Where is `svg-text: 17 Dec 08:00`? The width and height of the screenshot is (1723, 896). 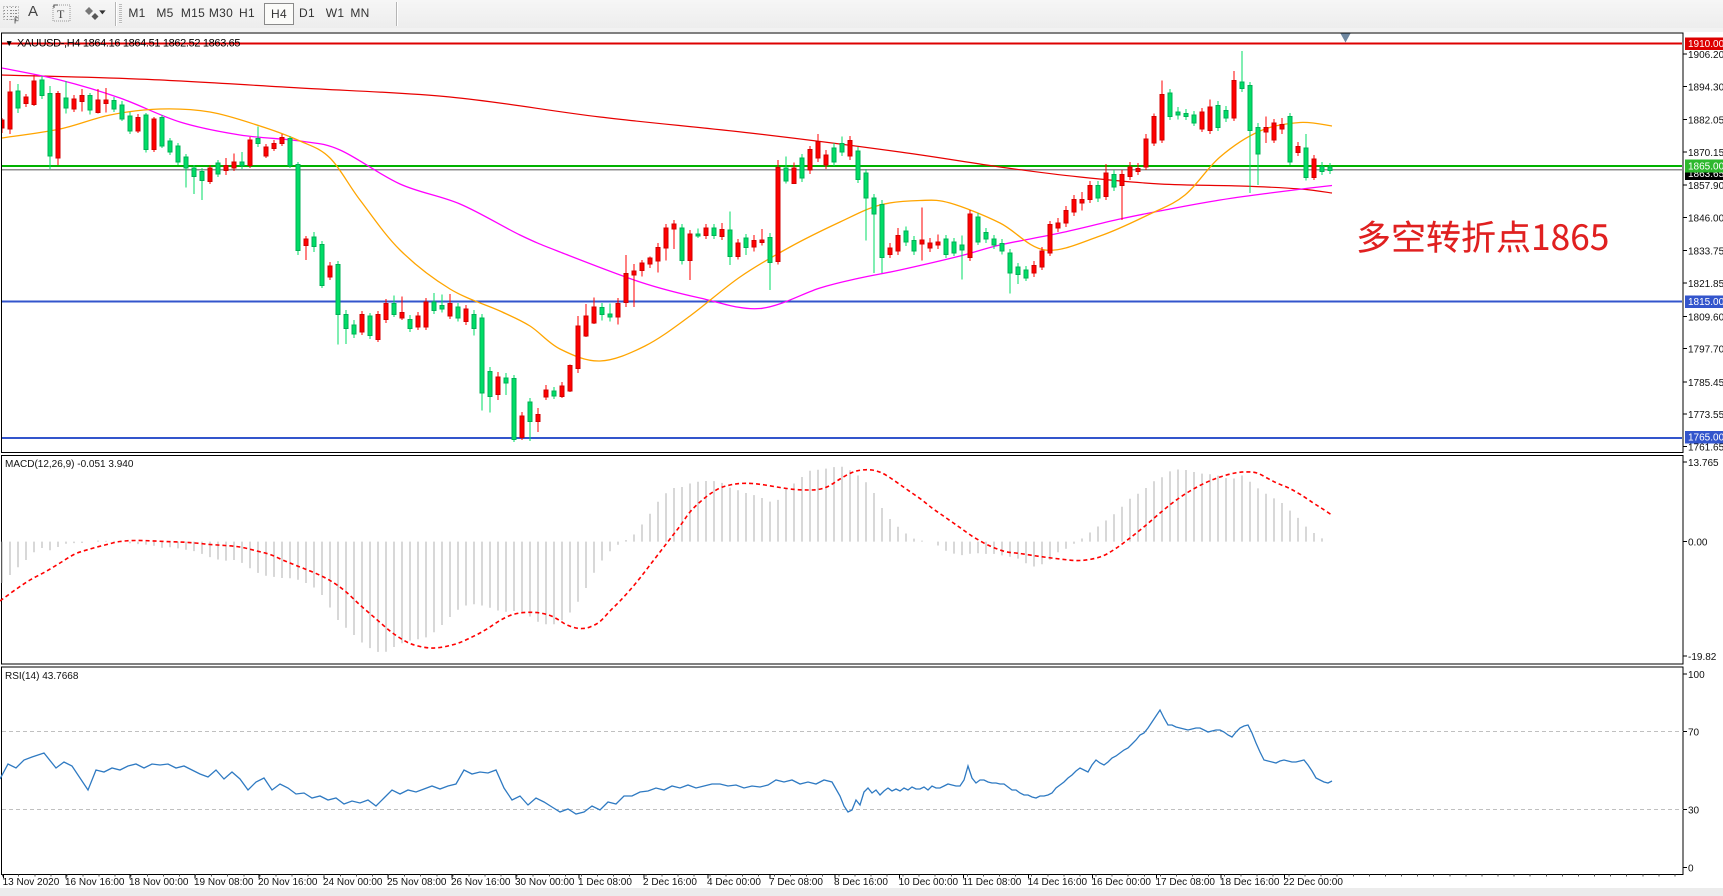 svg-text: 17 Dec 08:00 is located at coordinates (1186, 882).